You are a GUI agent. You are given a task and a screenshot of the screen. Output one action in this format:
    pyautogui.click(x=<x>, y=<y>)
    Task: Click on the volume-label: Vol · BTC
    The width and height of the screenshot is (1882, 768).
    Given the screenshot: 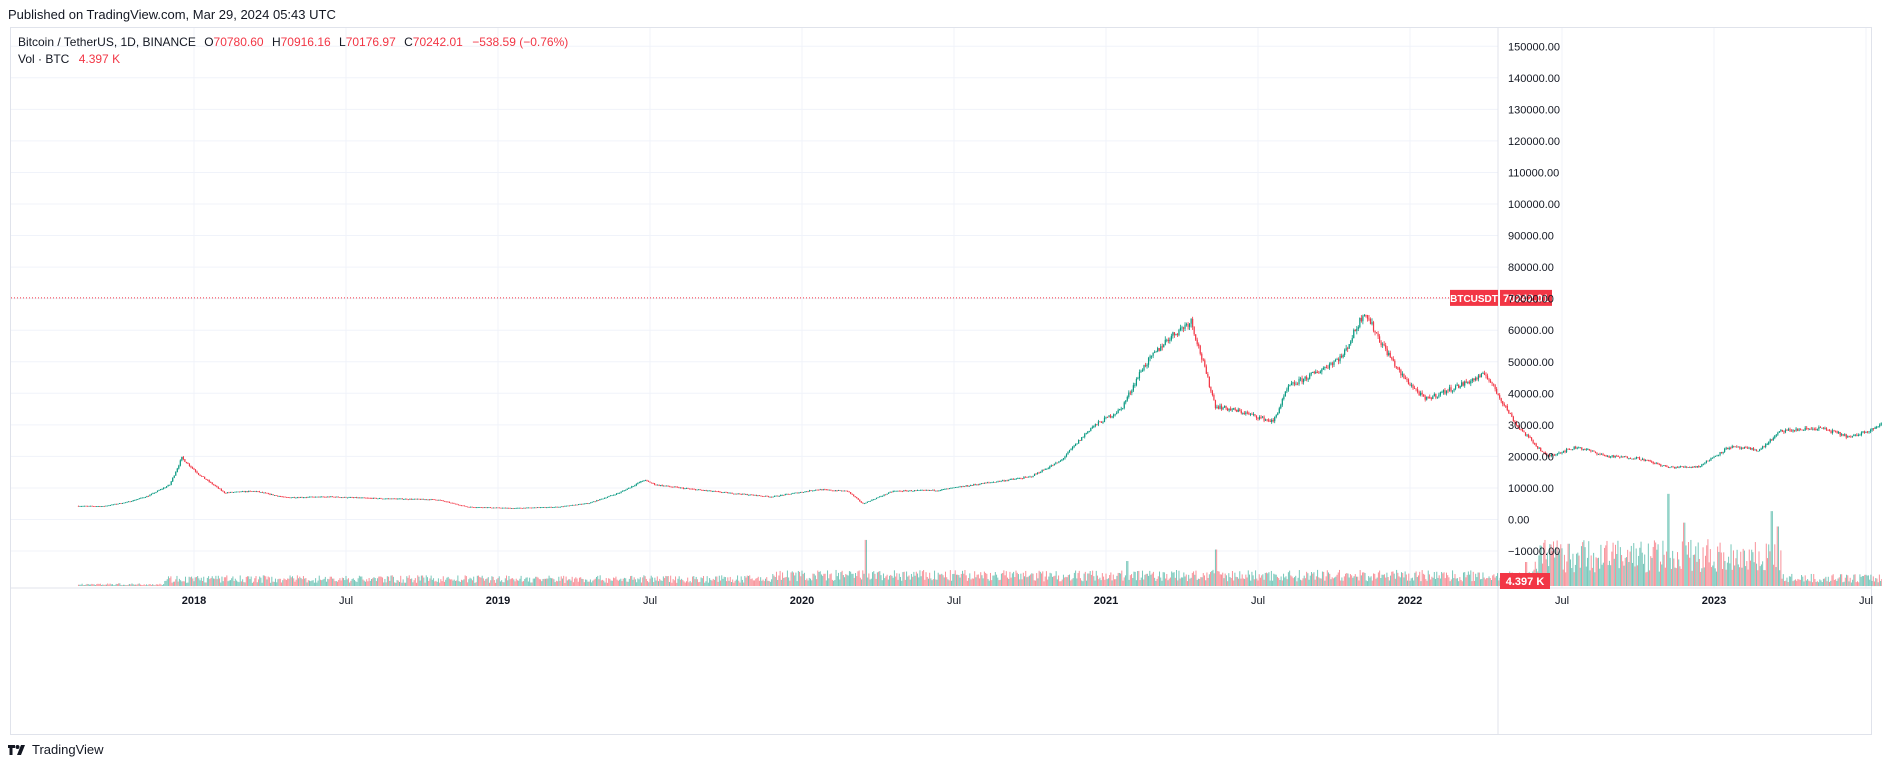 What is the action you would take?
    pyautogui.click(x=44, y=59)
    